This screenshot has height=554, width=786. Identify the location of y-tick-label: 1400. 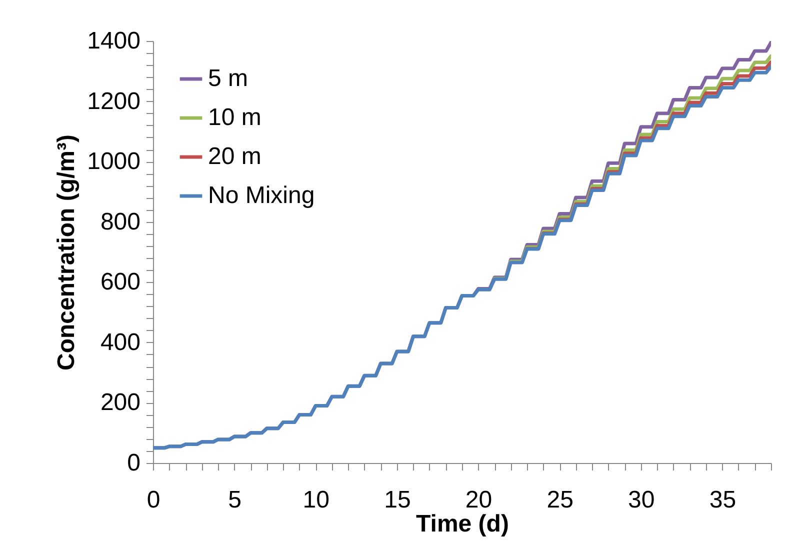
(113, 41).